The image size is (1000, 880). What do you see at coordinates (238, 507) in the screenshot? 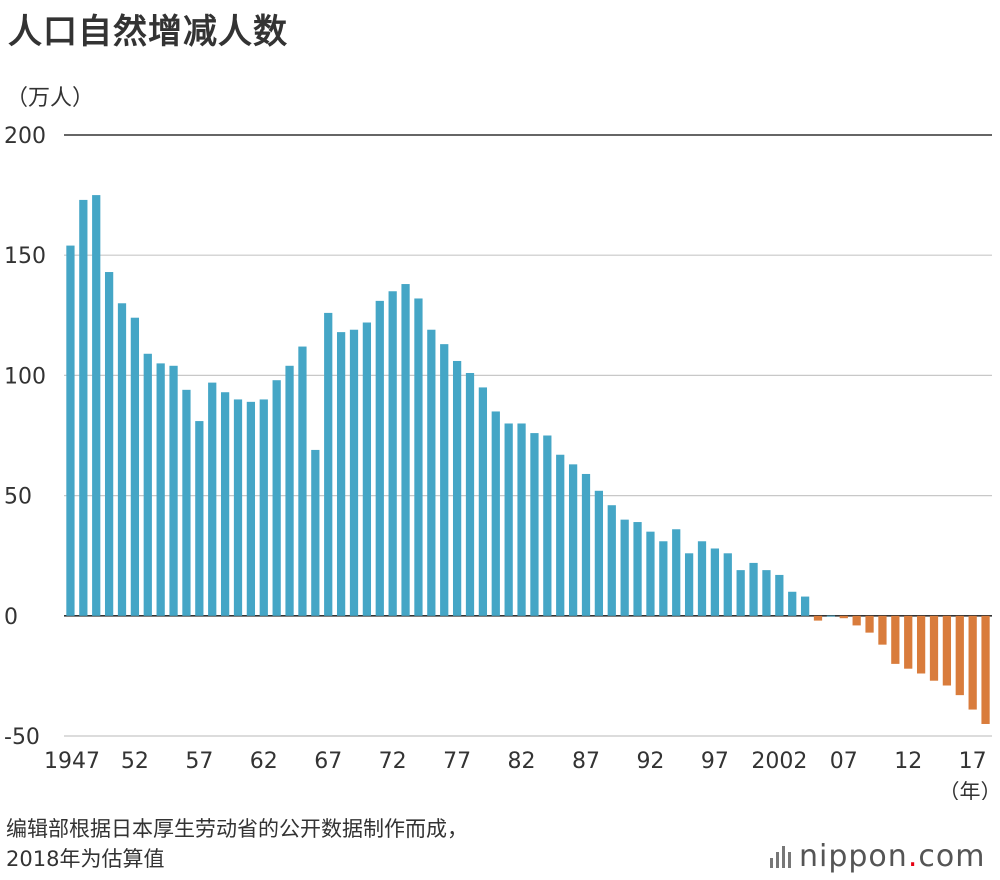
I see `bar-1960` at bounding box center [238, 507].